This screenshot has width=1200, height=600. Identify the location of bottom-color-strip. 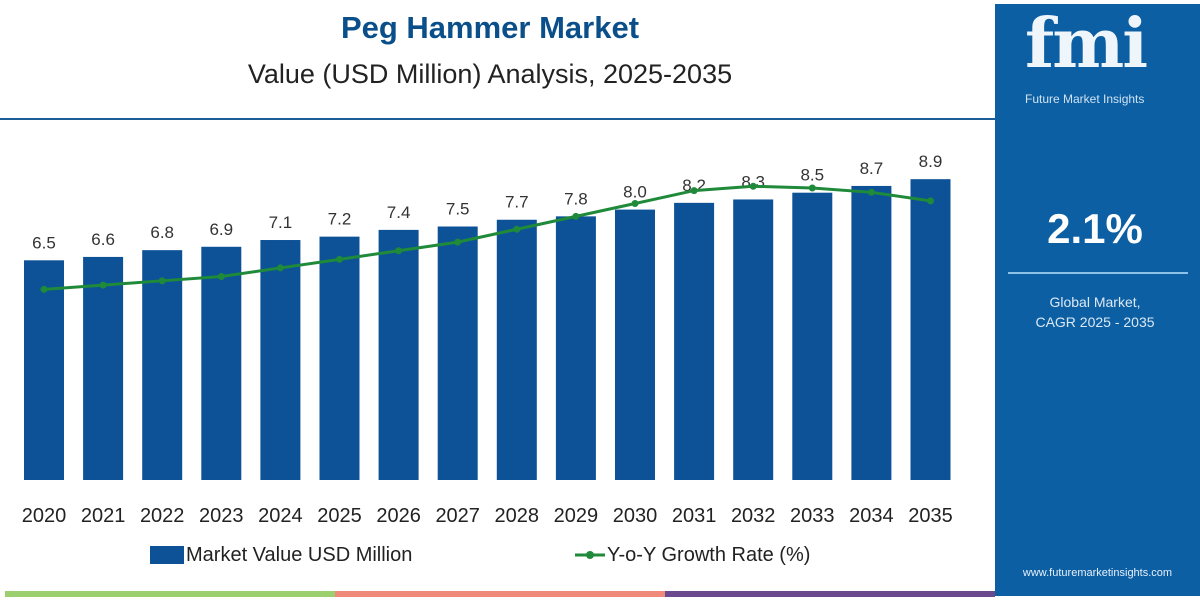
(500, 594).